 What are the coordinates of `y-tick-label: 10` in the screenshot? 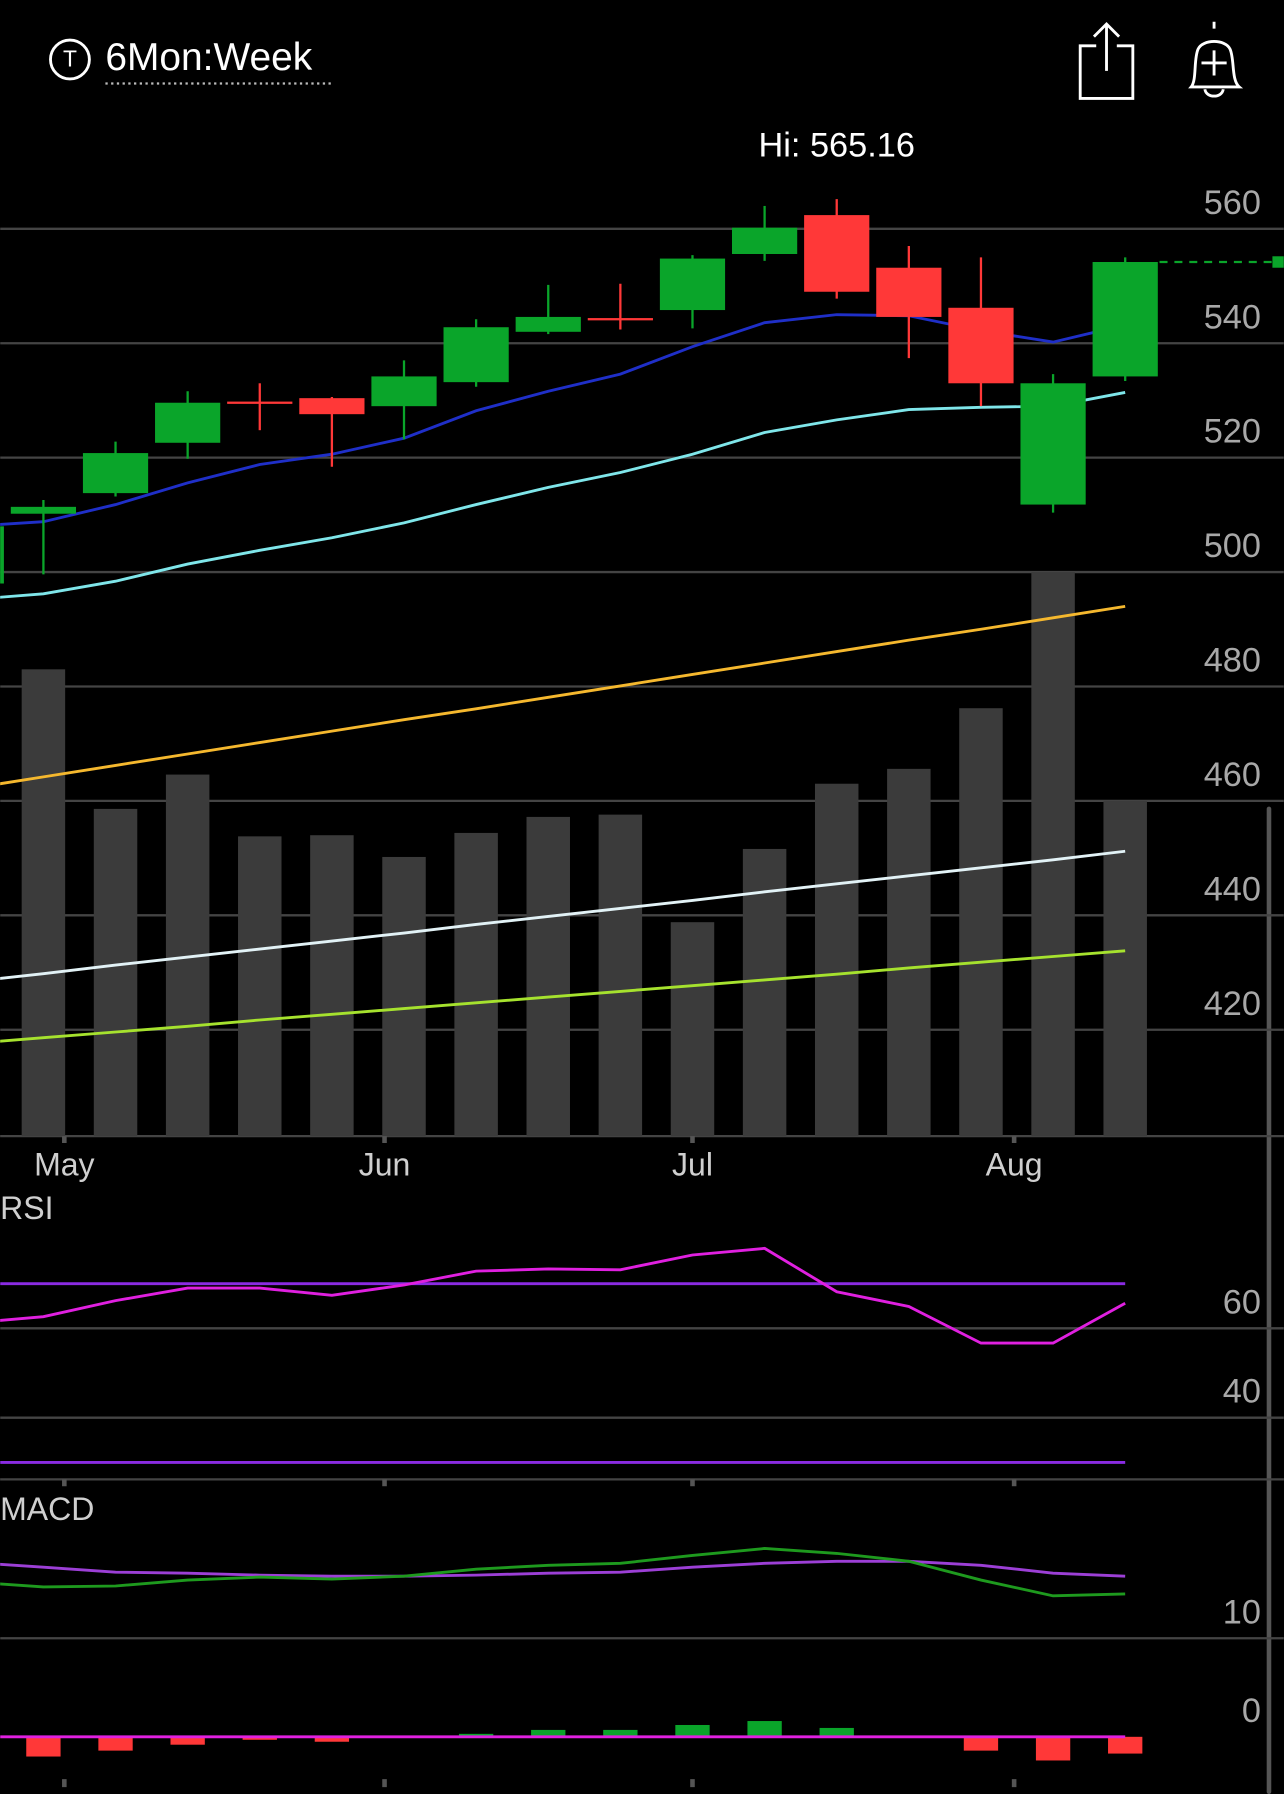 It's located at (1242, 1612).